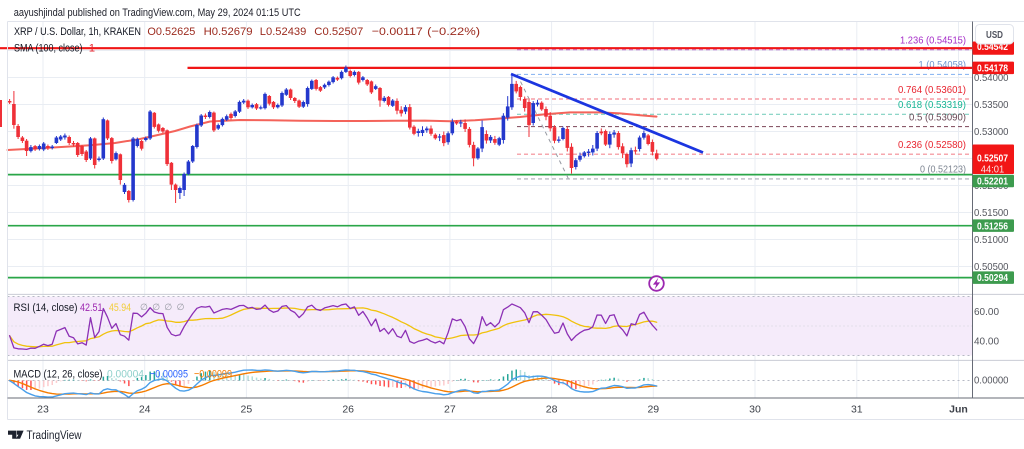  Describe the element at coordinates (348, 410) in the screenshot. I see `svg-text: 26` at that location.